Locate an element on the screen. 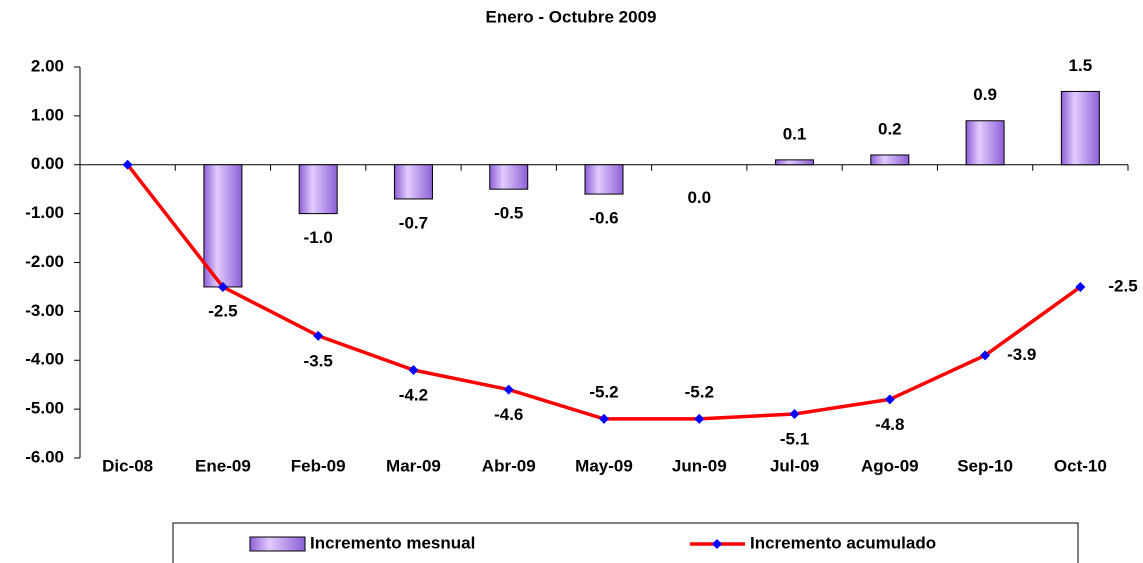 The height and width of the screenshot is (563, 1143). legend-label: Incremento acumulado is located at coordinates (843, 542).